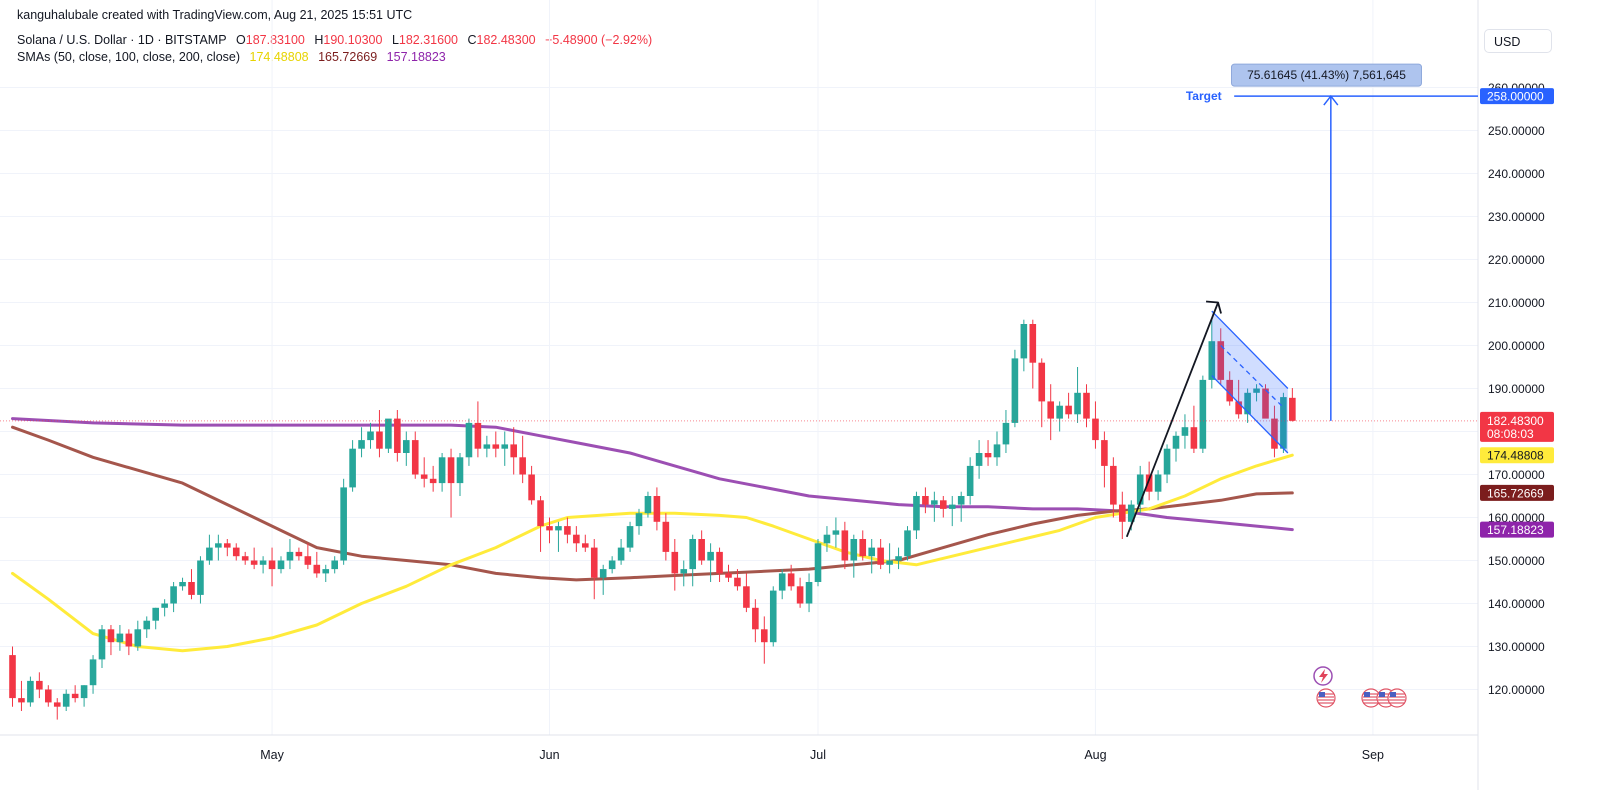 The image size is (1600, 790). What do you see at coordinates (416, 57) in the screenshot?
I see `sma200-value: 157.18823` at bounding box center [416, 57].